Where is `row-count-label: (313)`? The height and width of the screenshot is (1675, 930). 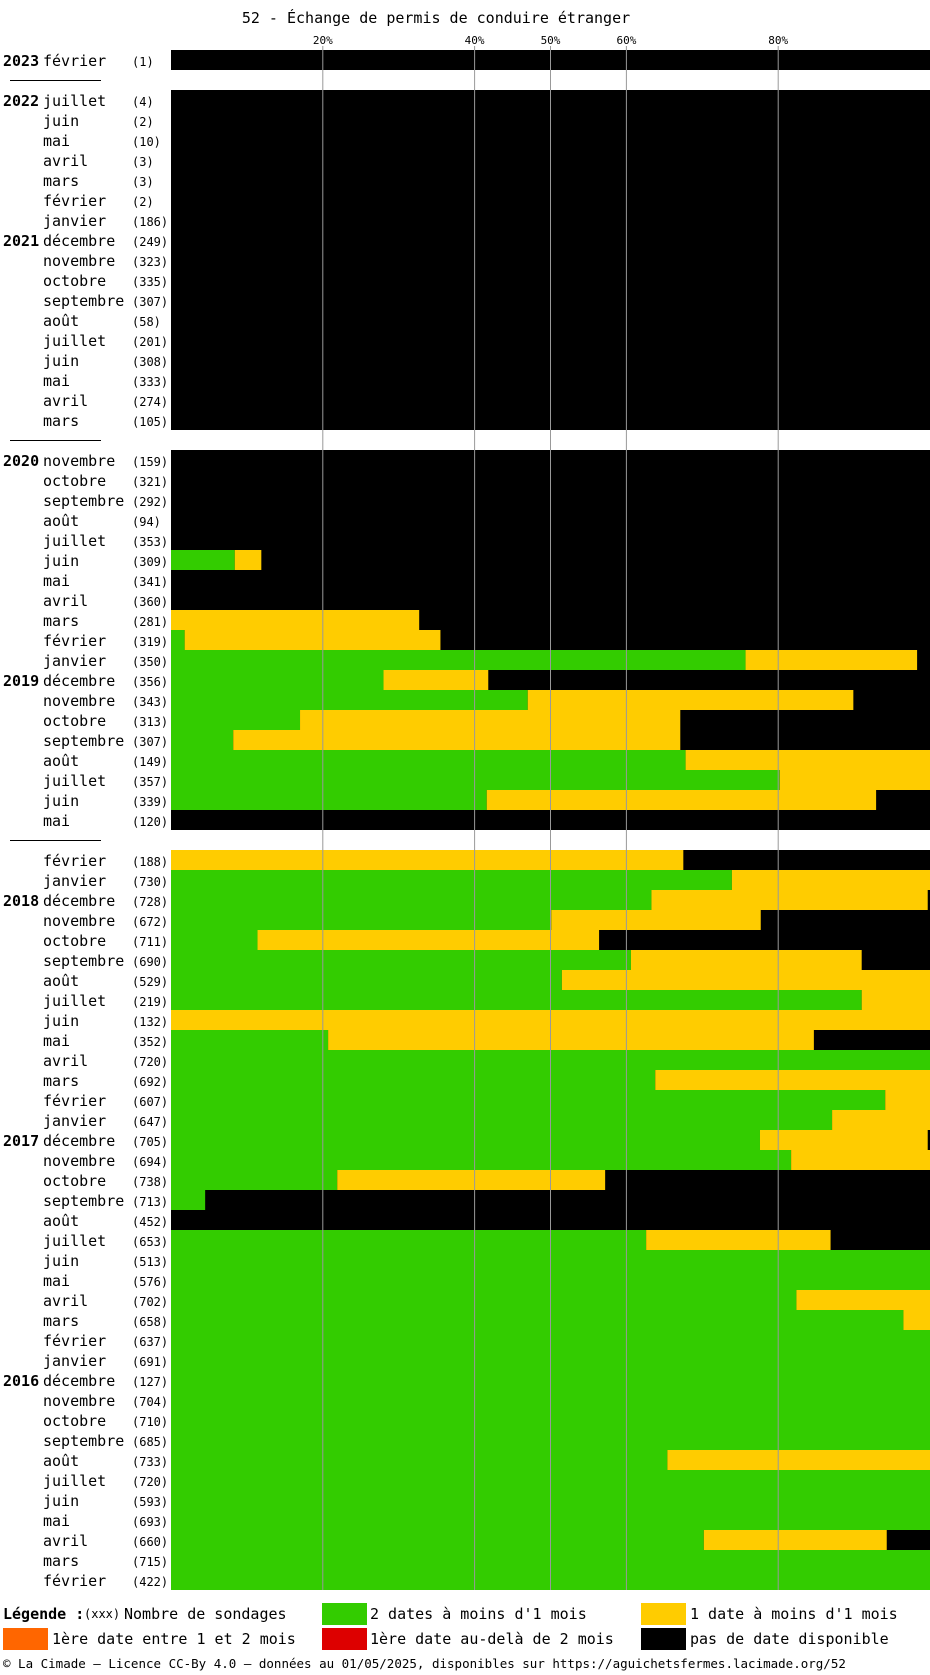
row-count-label: (313) is located at coordinates (150, 722).